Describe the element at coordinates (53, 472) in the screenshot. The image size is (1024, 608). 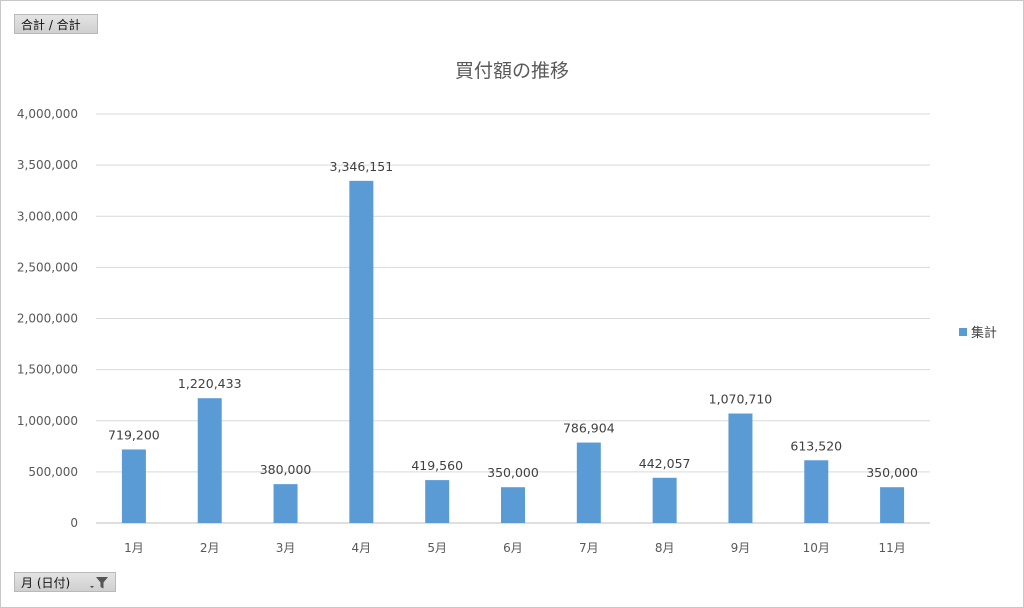
I see `y-tick-label: 500,000` at that location.